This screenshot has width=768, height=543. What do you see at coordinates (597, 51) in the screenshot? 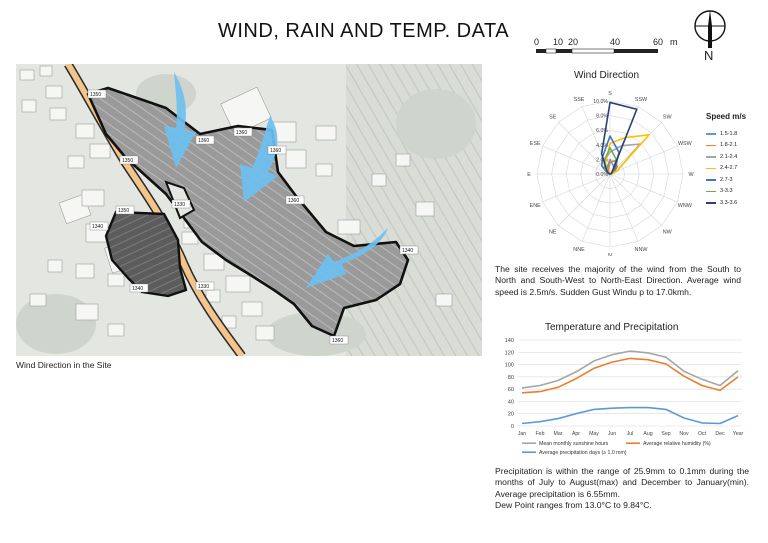
I see `scale-bar-graphic` at bounding box center [597, 51].